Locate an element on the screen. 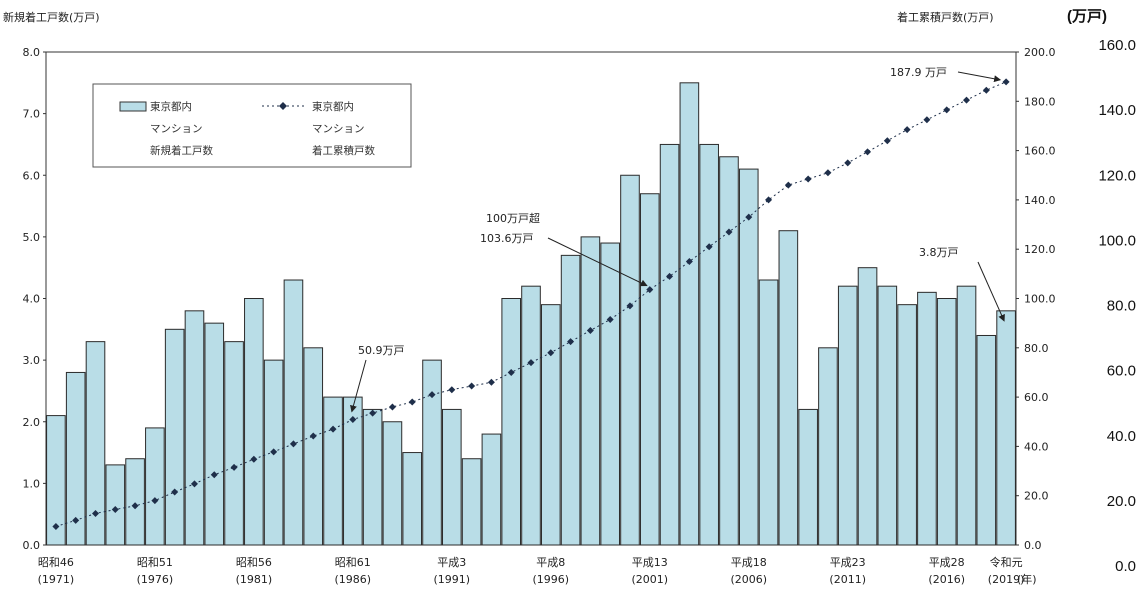  x-tick-era: 平成23 is located at coordinates (848, 562).